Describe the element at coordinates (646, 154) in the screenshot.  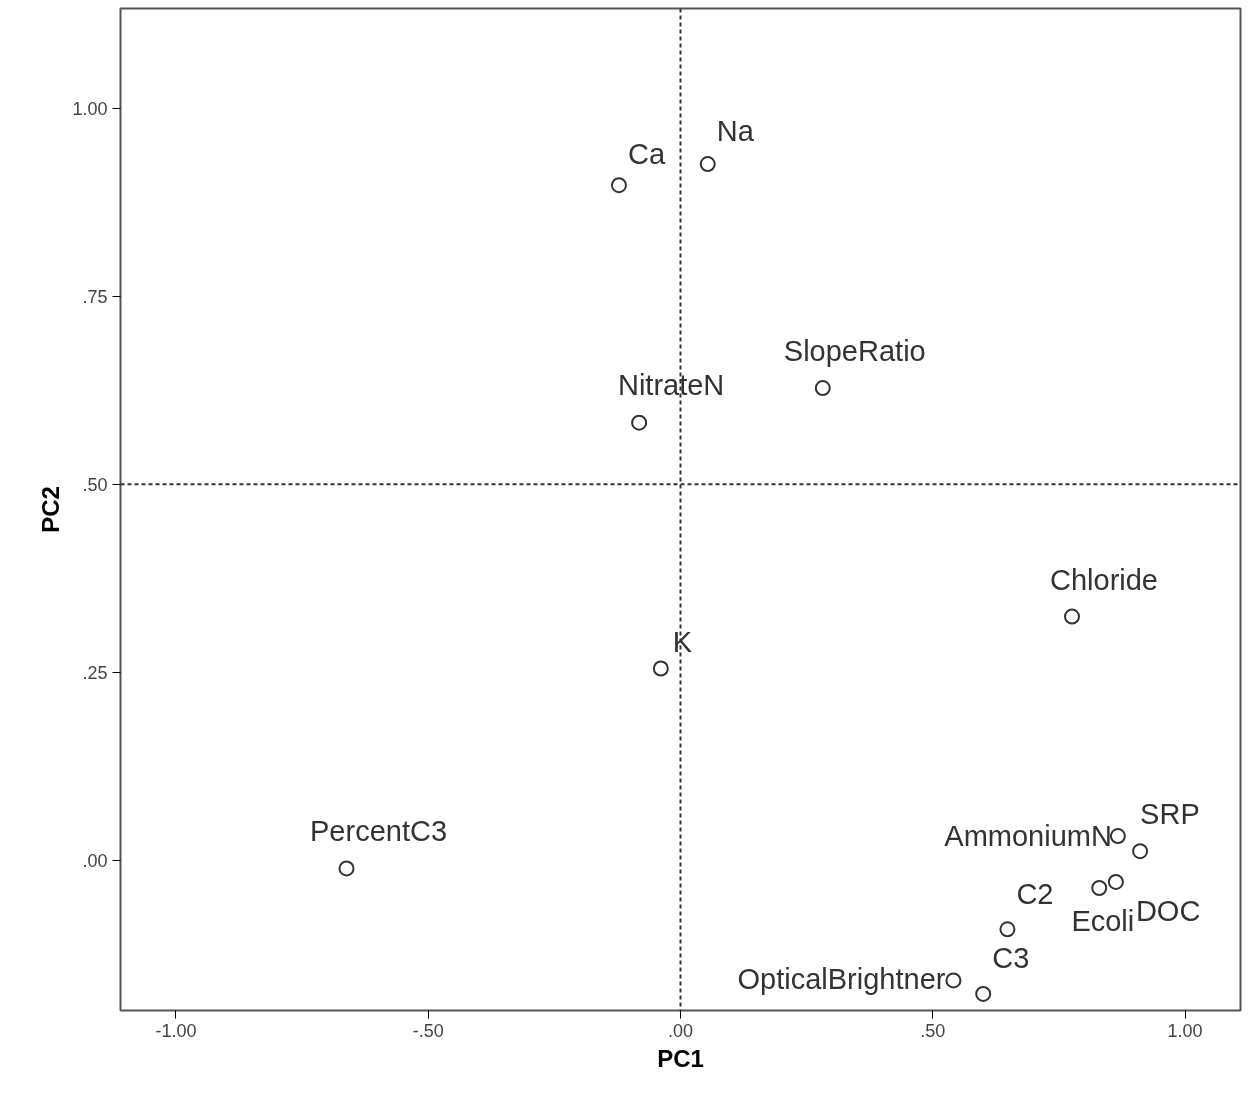
I see `data-label: Ca` at that location.